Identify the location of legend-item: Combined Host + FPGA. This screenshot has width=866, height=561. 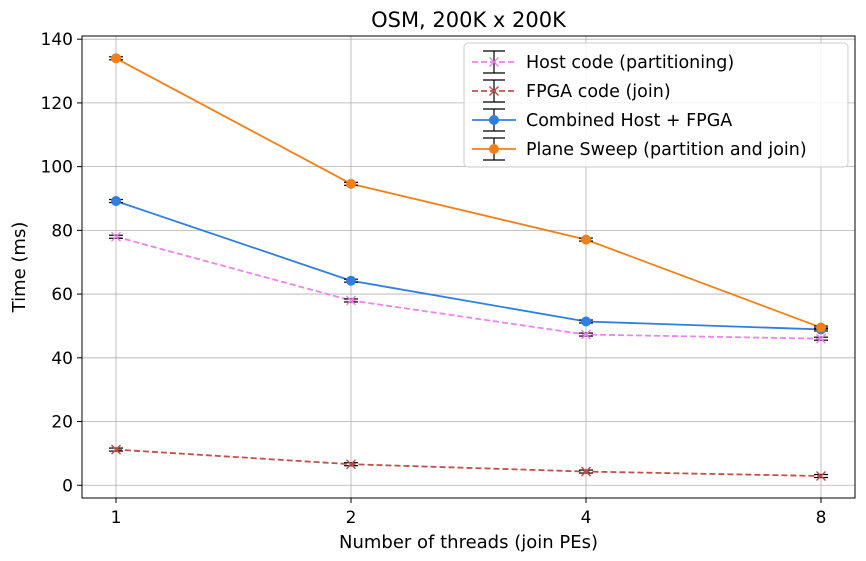
(602, 120).